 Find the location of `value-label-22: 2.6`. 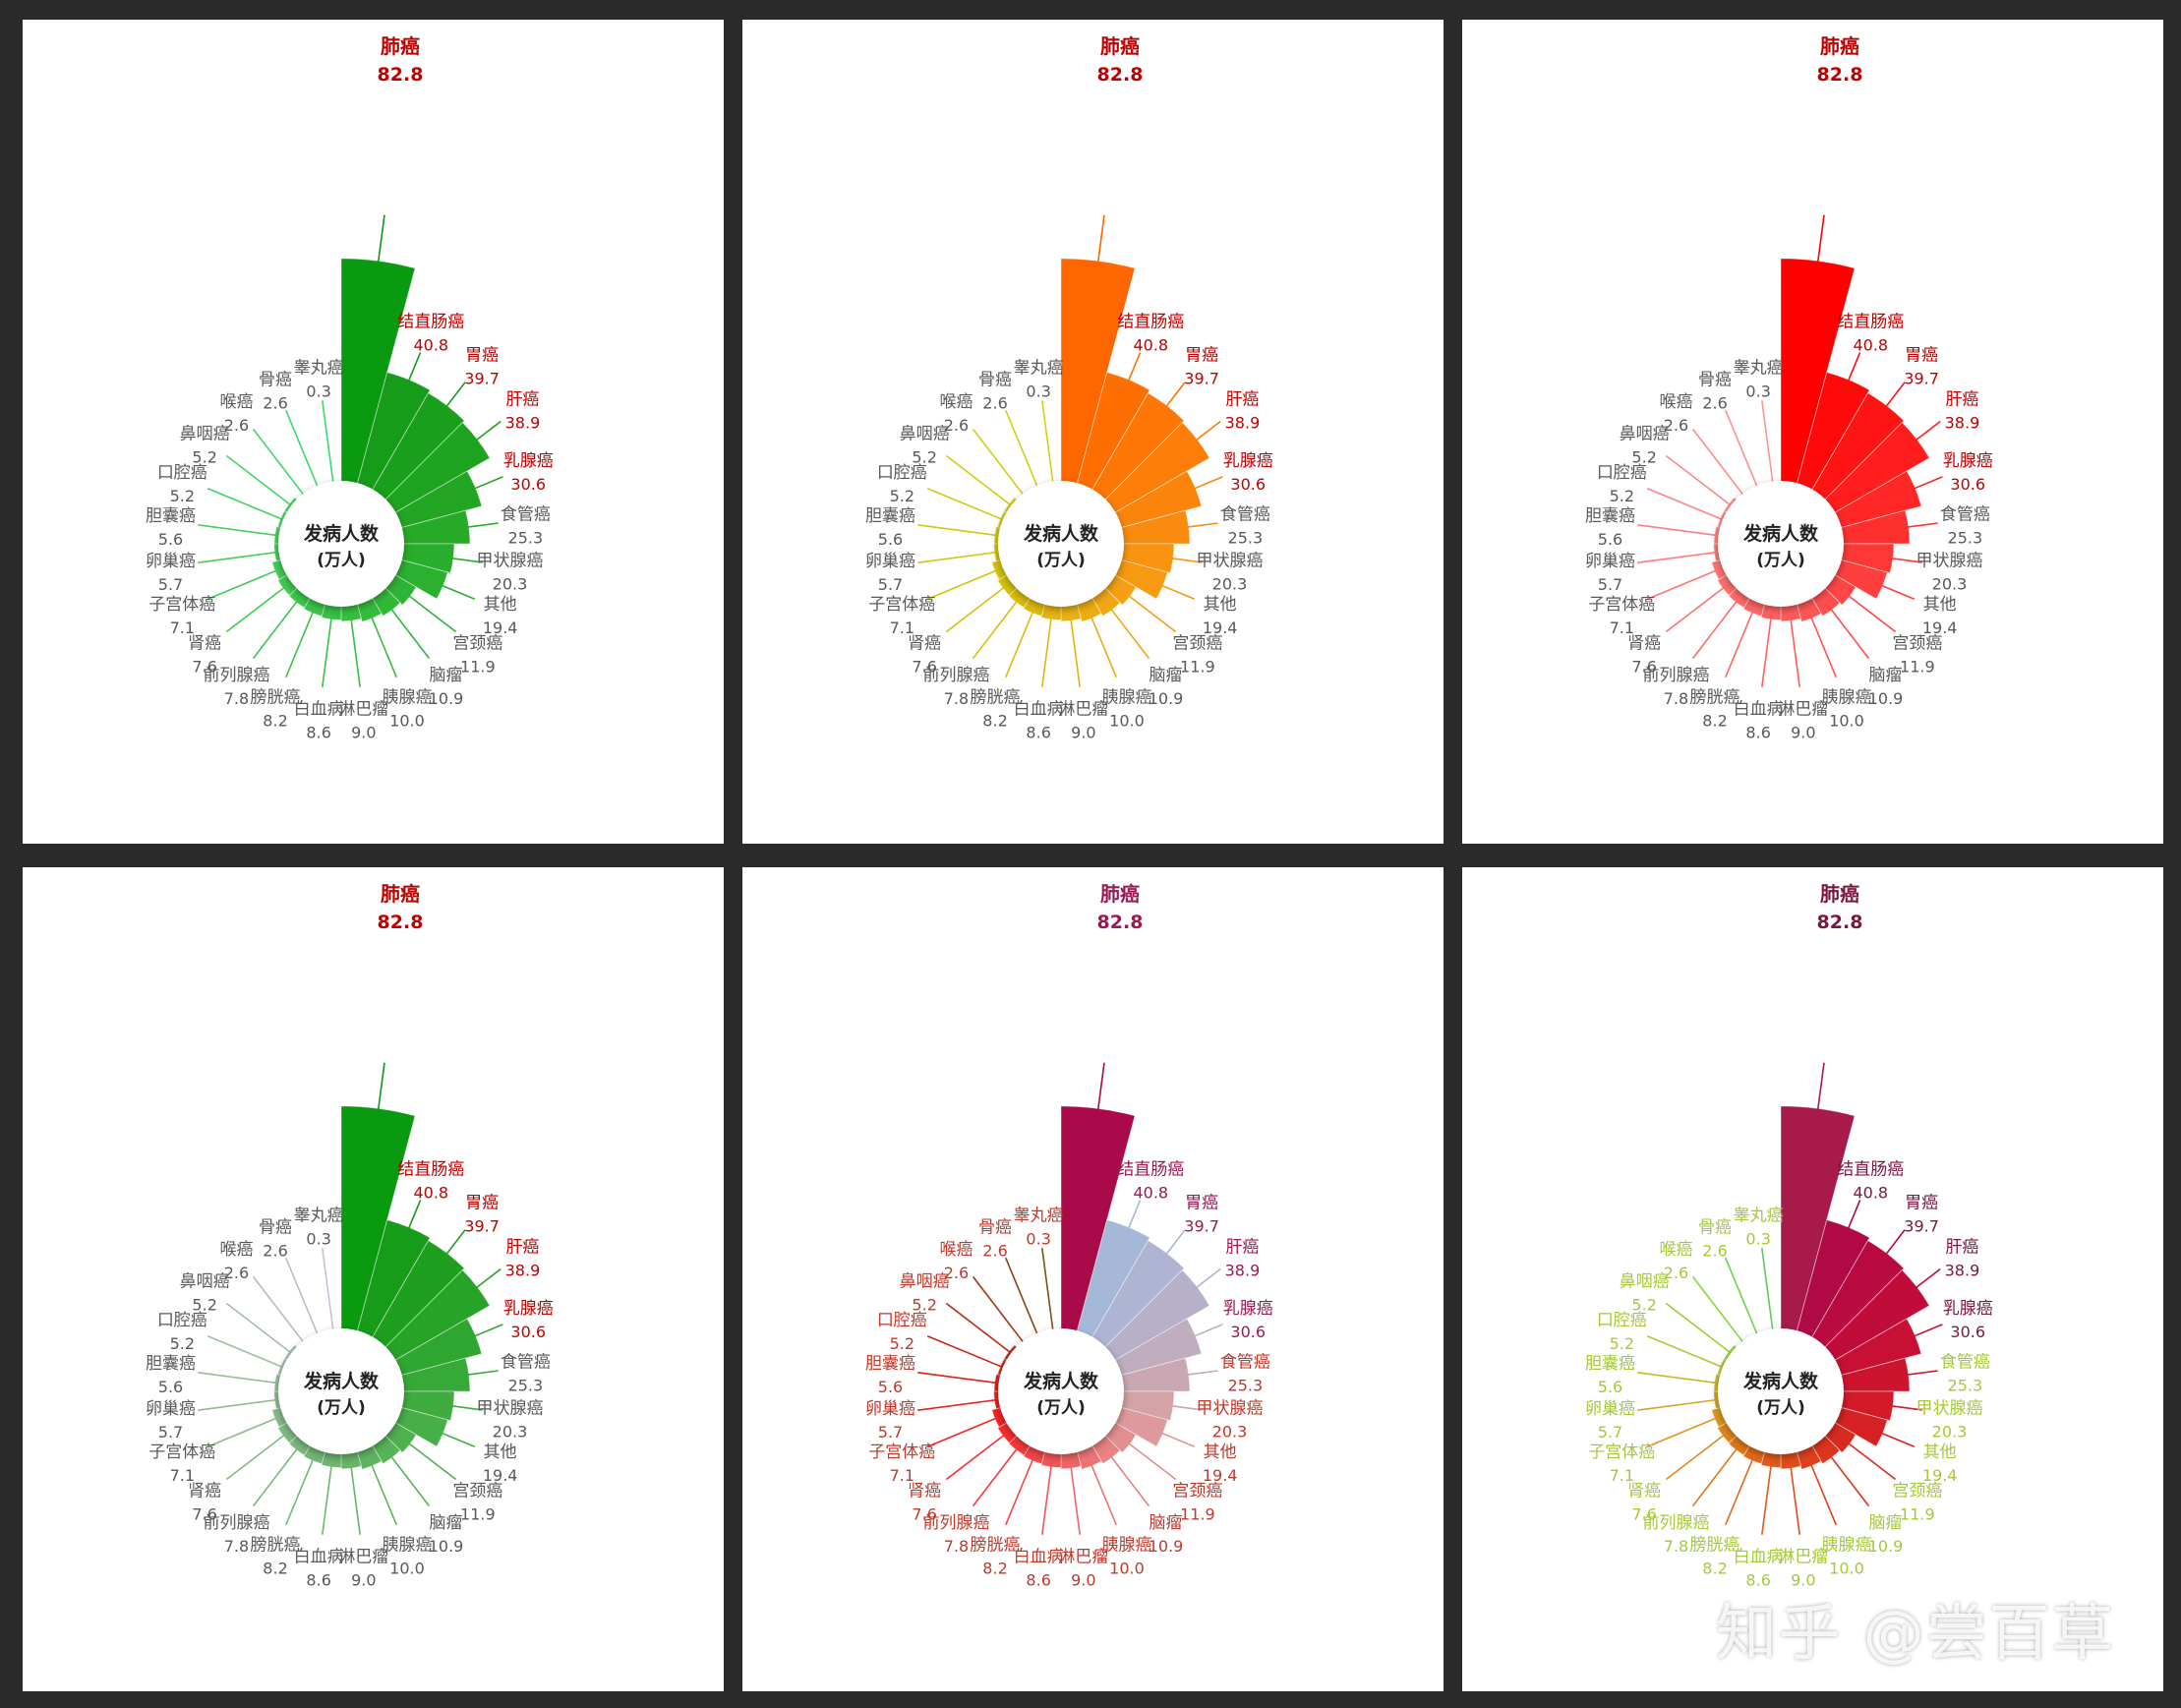

value-label-22: 2.6 is located at coordinates (1715, 1250).